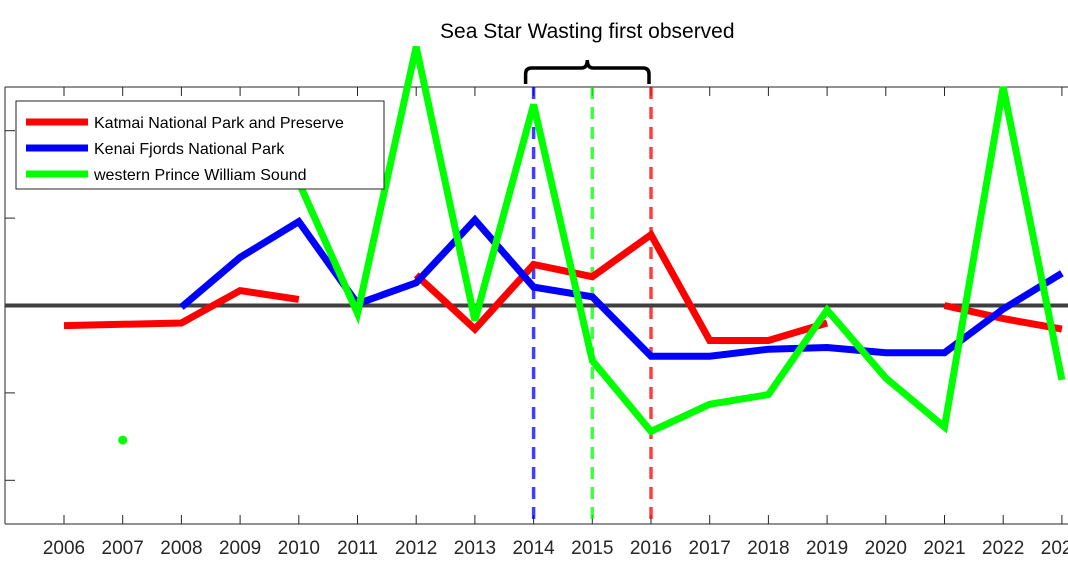 The height and width of the screenshot is (580, 1068). I want to click on x-tick-label: 2007, so click(123, 548).